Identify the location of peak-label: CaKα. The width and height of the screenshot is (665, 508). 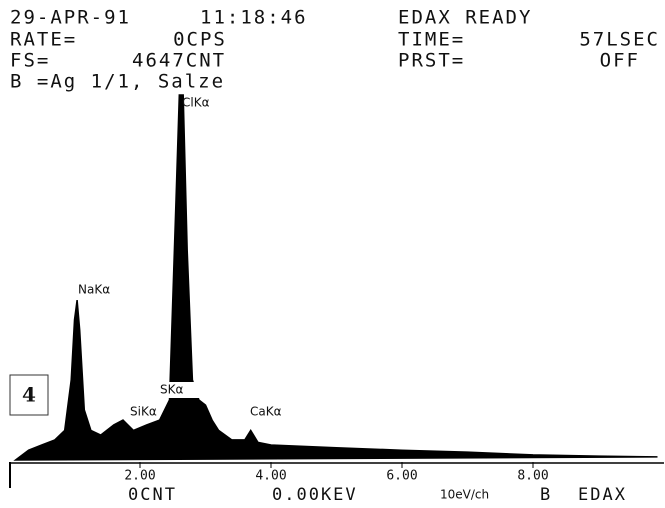
(266, 412).